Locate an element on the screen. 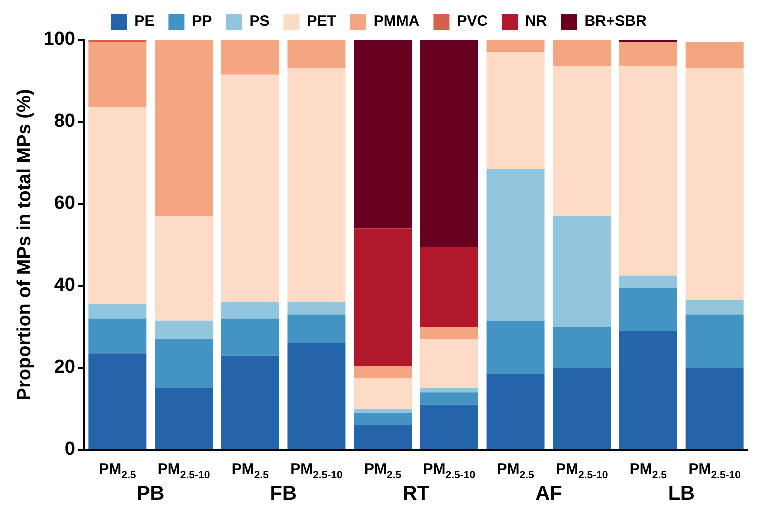 Image resolution: width=760 pixels, height=508 pixels. text: PB is located at coordinates (150, 494).